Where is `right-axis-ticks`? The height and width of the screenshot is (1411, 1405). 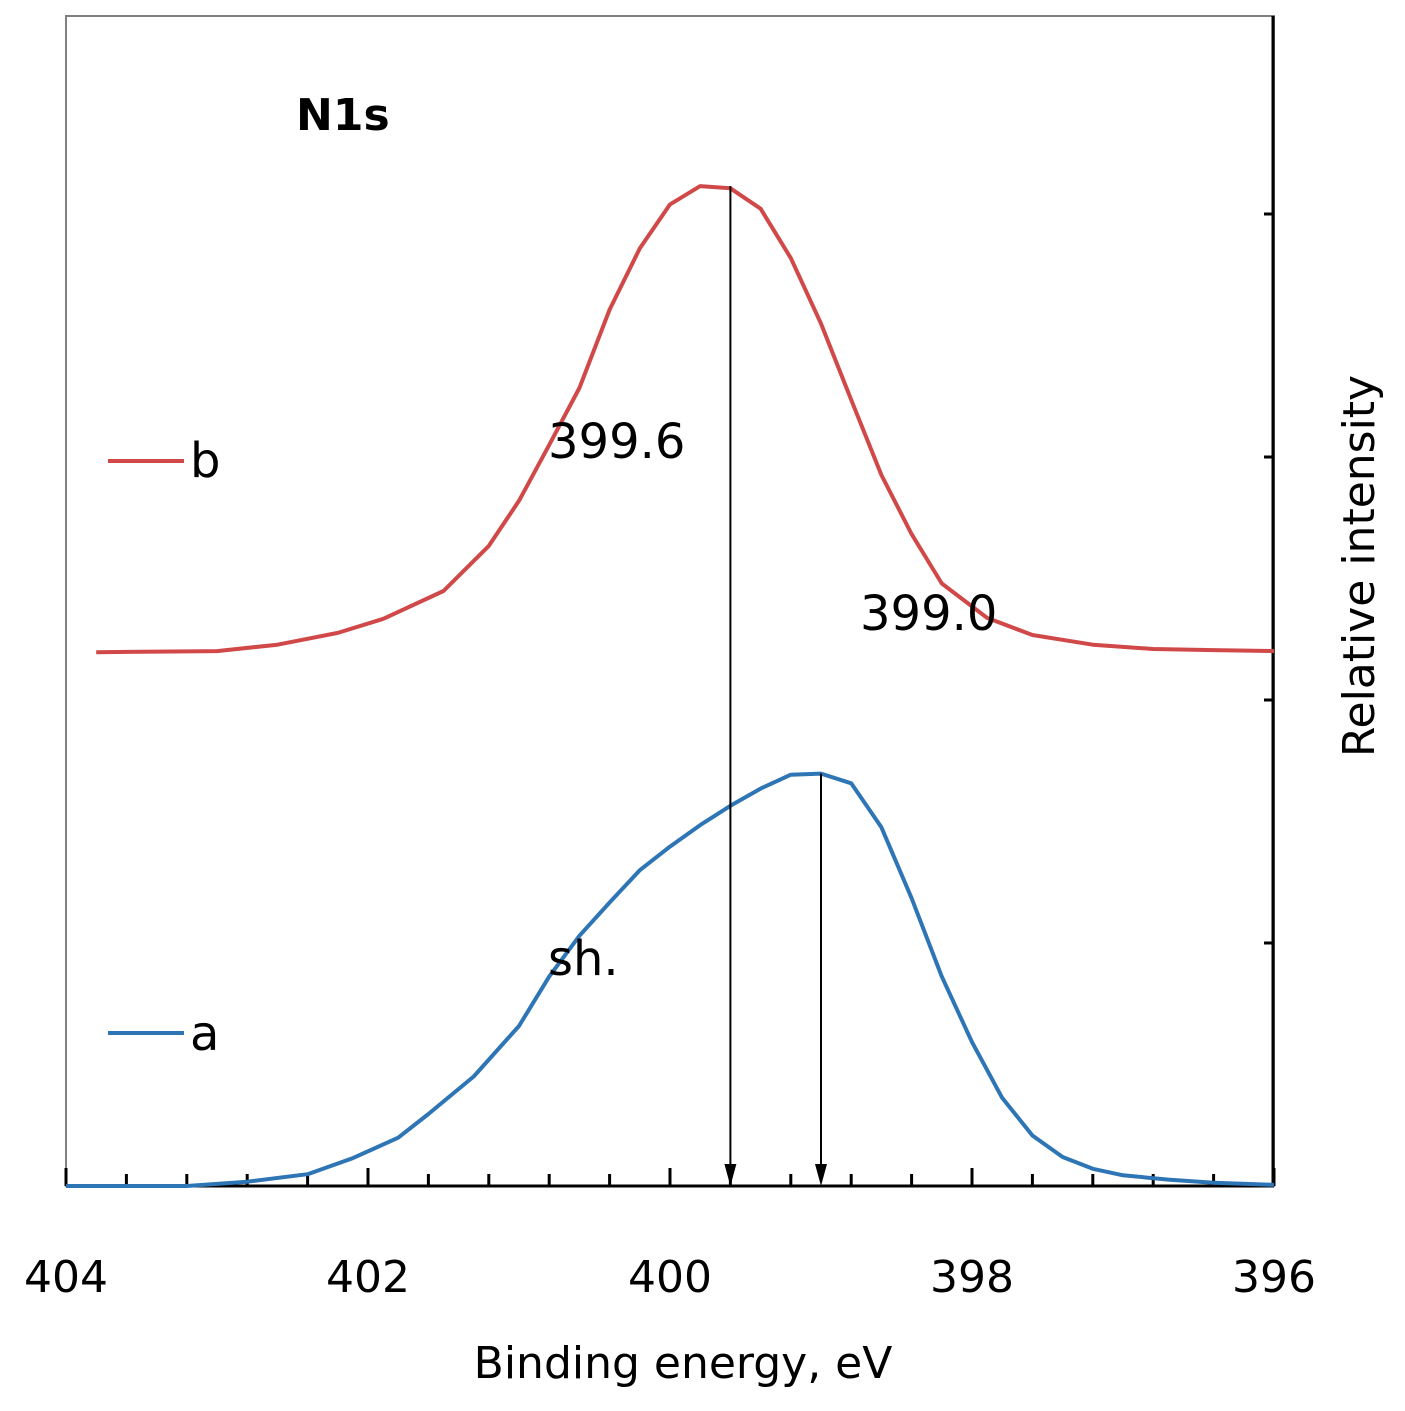 right-axis-ticks is located at coordinates (1268, 578).